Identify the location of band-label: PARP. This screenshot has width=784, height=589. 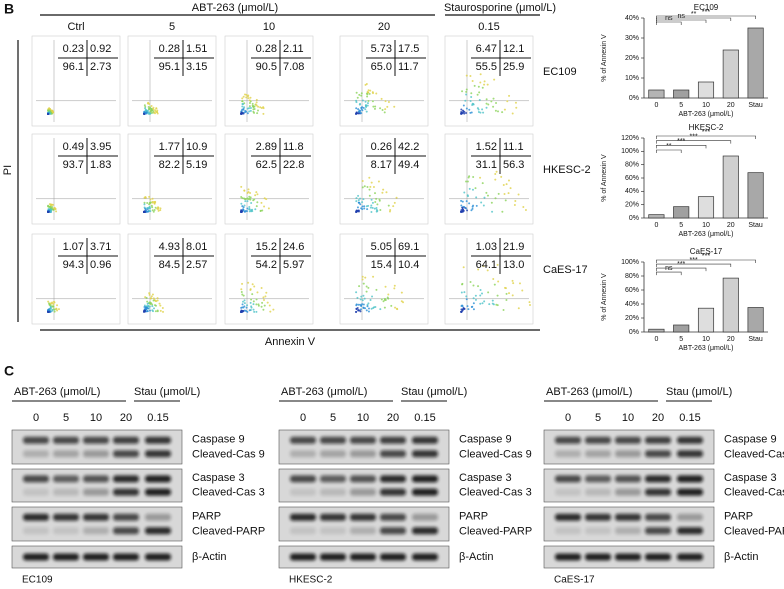
(738, 516).